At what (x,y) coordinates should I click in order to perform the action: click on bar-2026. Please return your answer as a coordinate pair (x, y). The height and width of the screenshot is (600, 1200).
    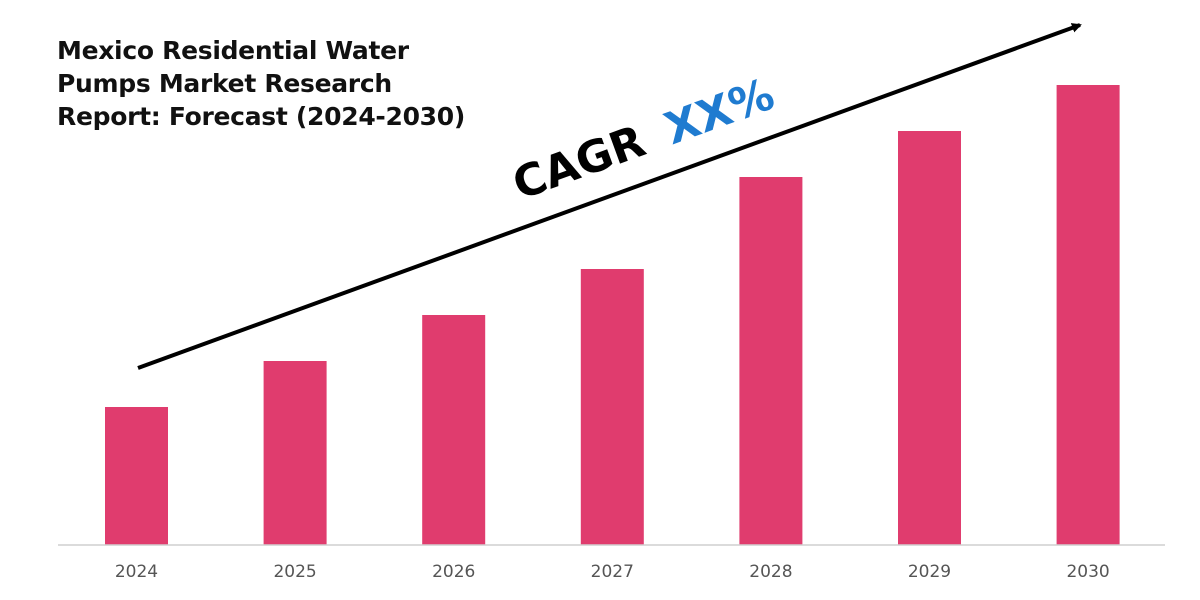
    Looking at the image, I should click on (454, 430).